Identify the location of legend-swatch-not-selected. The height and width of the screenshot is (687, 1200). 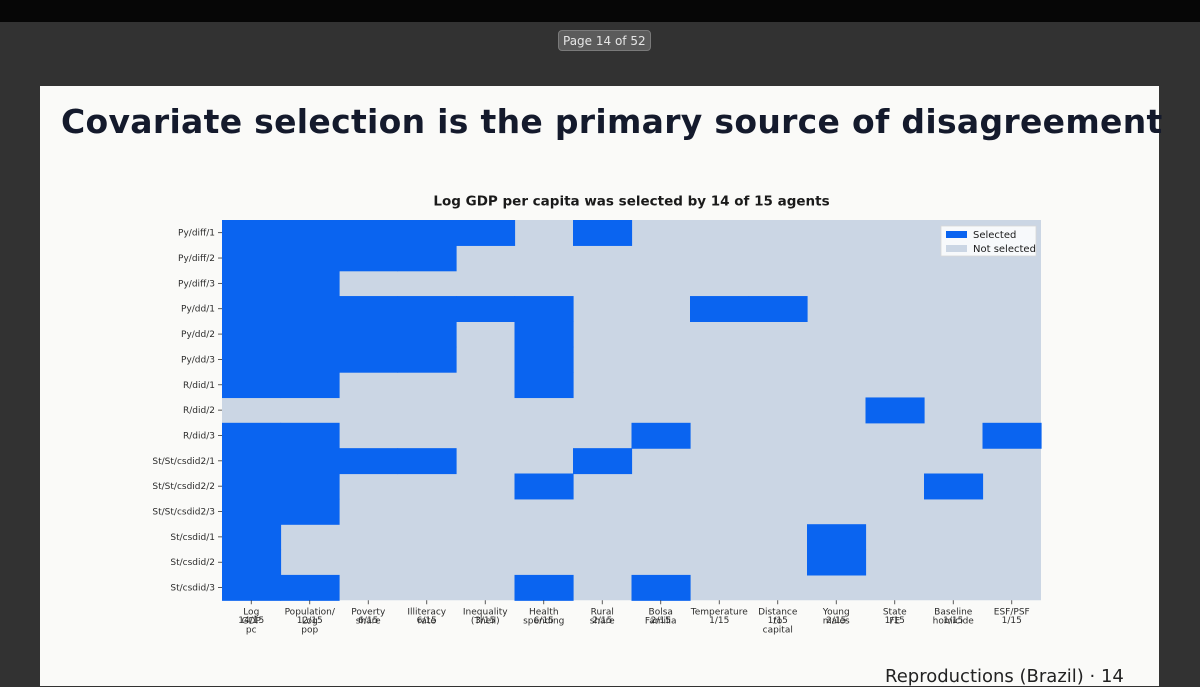
(956, 248).